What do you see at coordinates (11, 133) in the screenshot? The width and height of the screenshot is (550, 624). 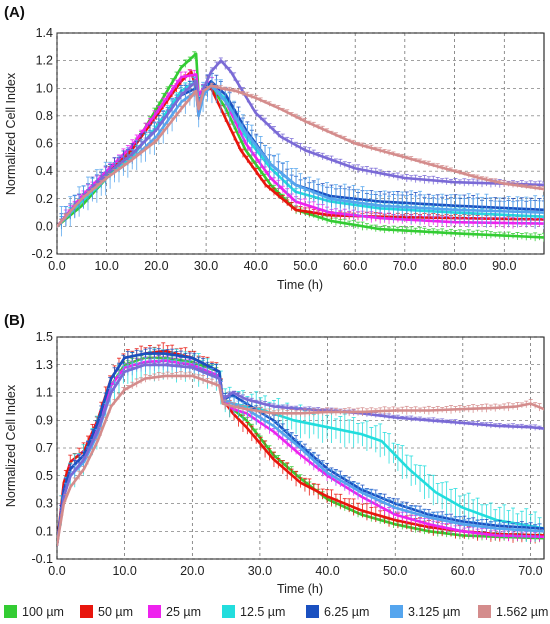 I see `y-axis-label-a: Normalized Cell Index` at bounding box center [11, 133].